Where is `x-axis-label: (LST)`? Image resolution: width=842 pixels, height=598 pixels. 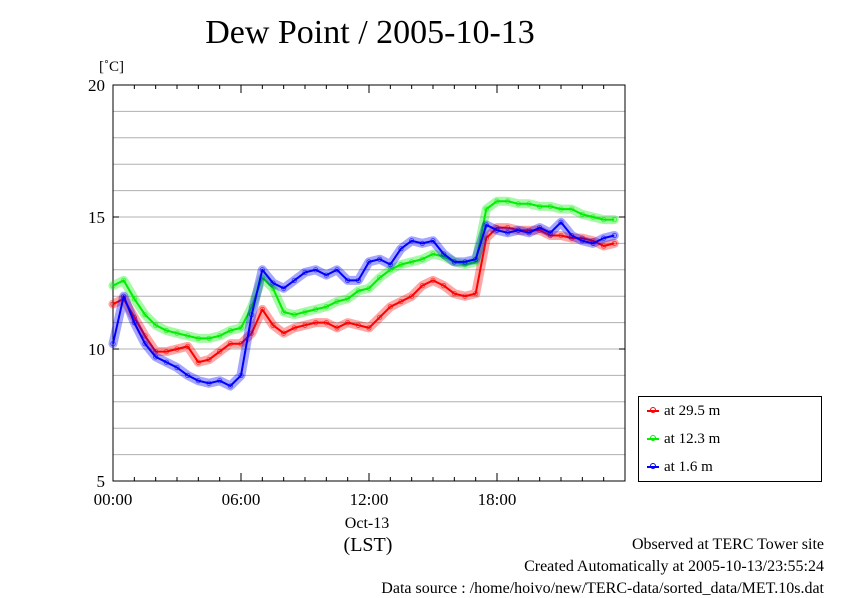
x-axis-label: (LST) is located at coordinates (368, 545).